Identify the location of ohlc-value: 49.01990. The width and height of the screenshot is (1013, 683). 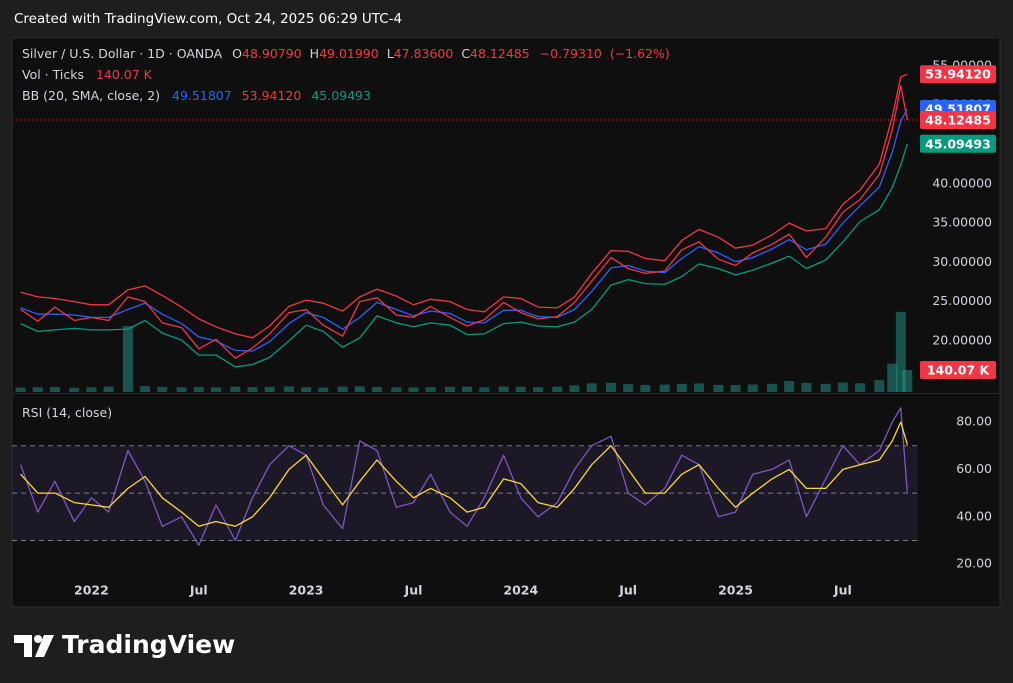
(349, 53).